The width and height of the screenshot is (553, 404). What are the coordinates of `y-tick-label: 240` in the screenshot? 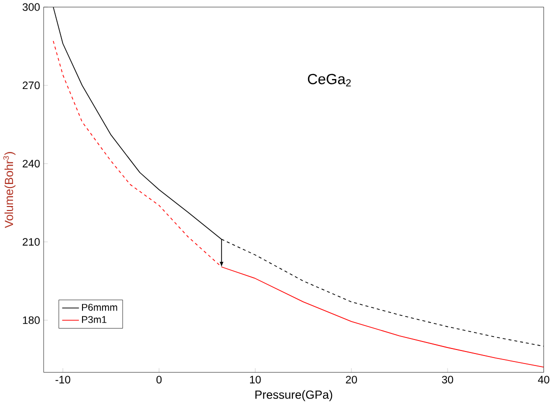 It's located at (31, 164).